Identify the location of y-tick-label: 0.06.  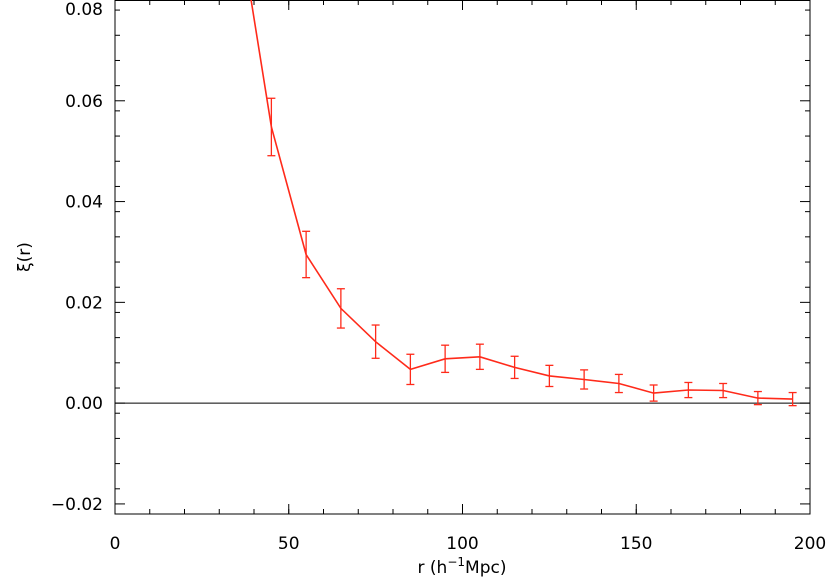
(84, 102).